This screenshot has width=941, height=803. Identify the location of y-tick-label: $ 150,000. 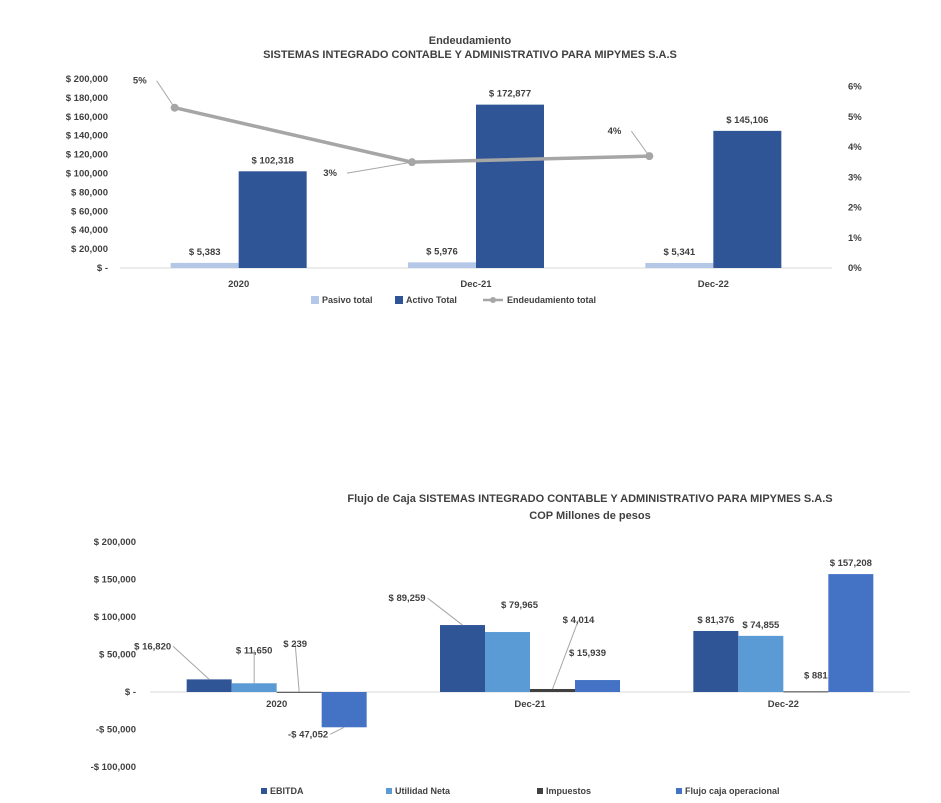
(115, 580).